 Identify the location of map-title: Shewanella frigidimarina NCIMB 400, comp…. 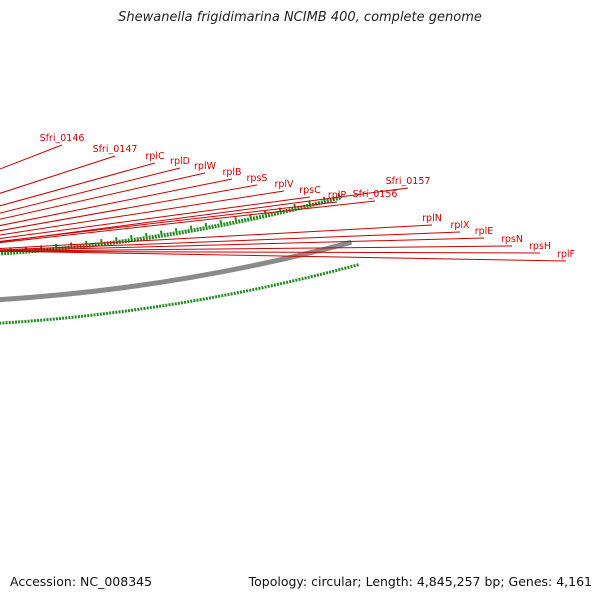
(300, 17).